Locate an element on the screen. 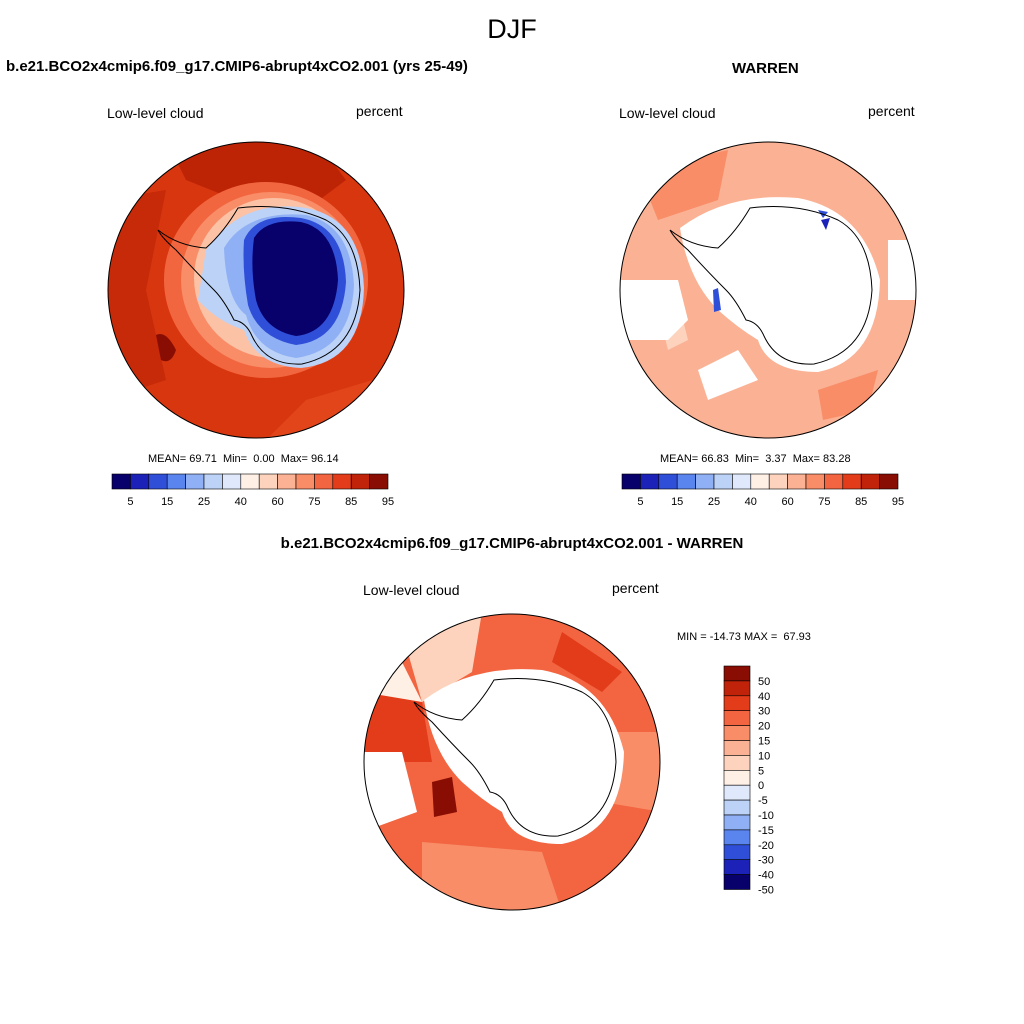 The height and width of the screenshot is (1024, 1024). figure-title: DJF is located at coordinates (512, 29).